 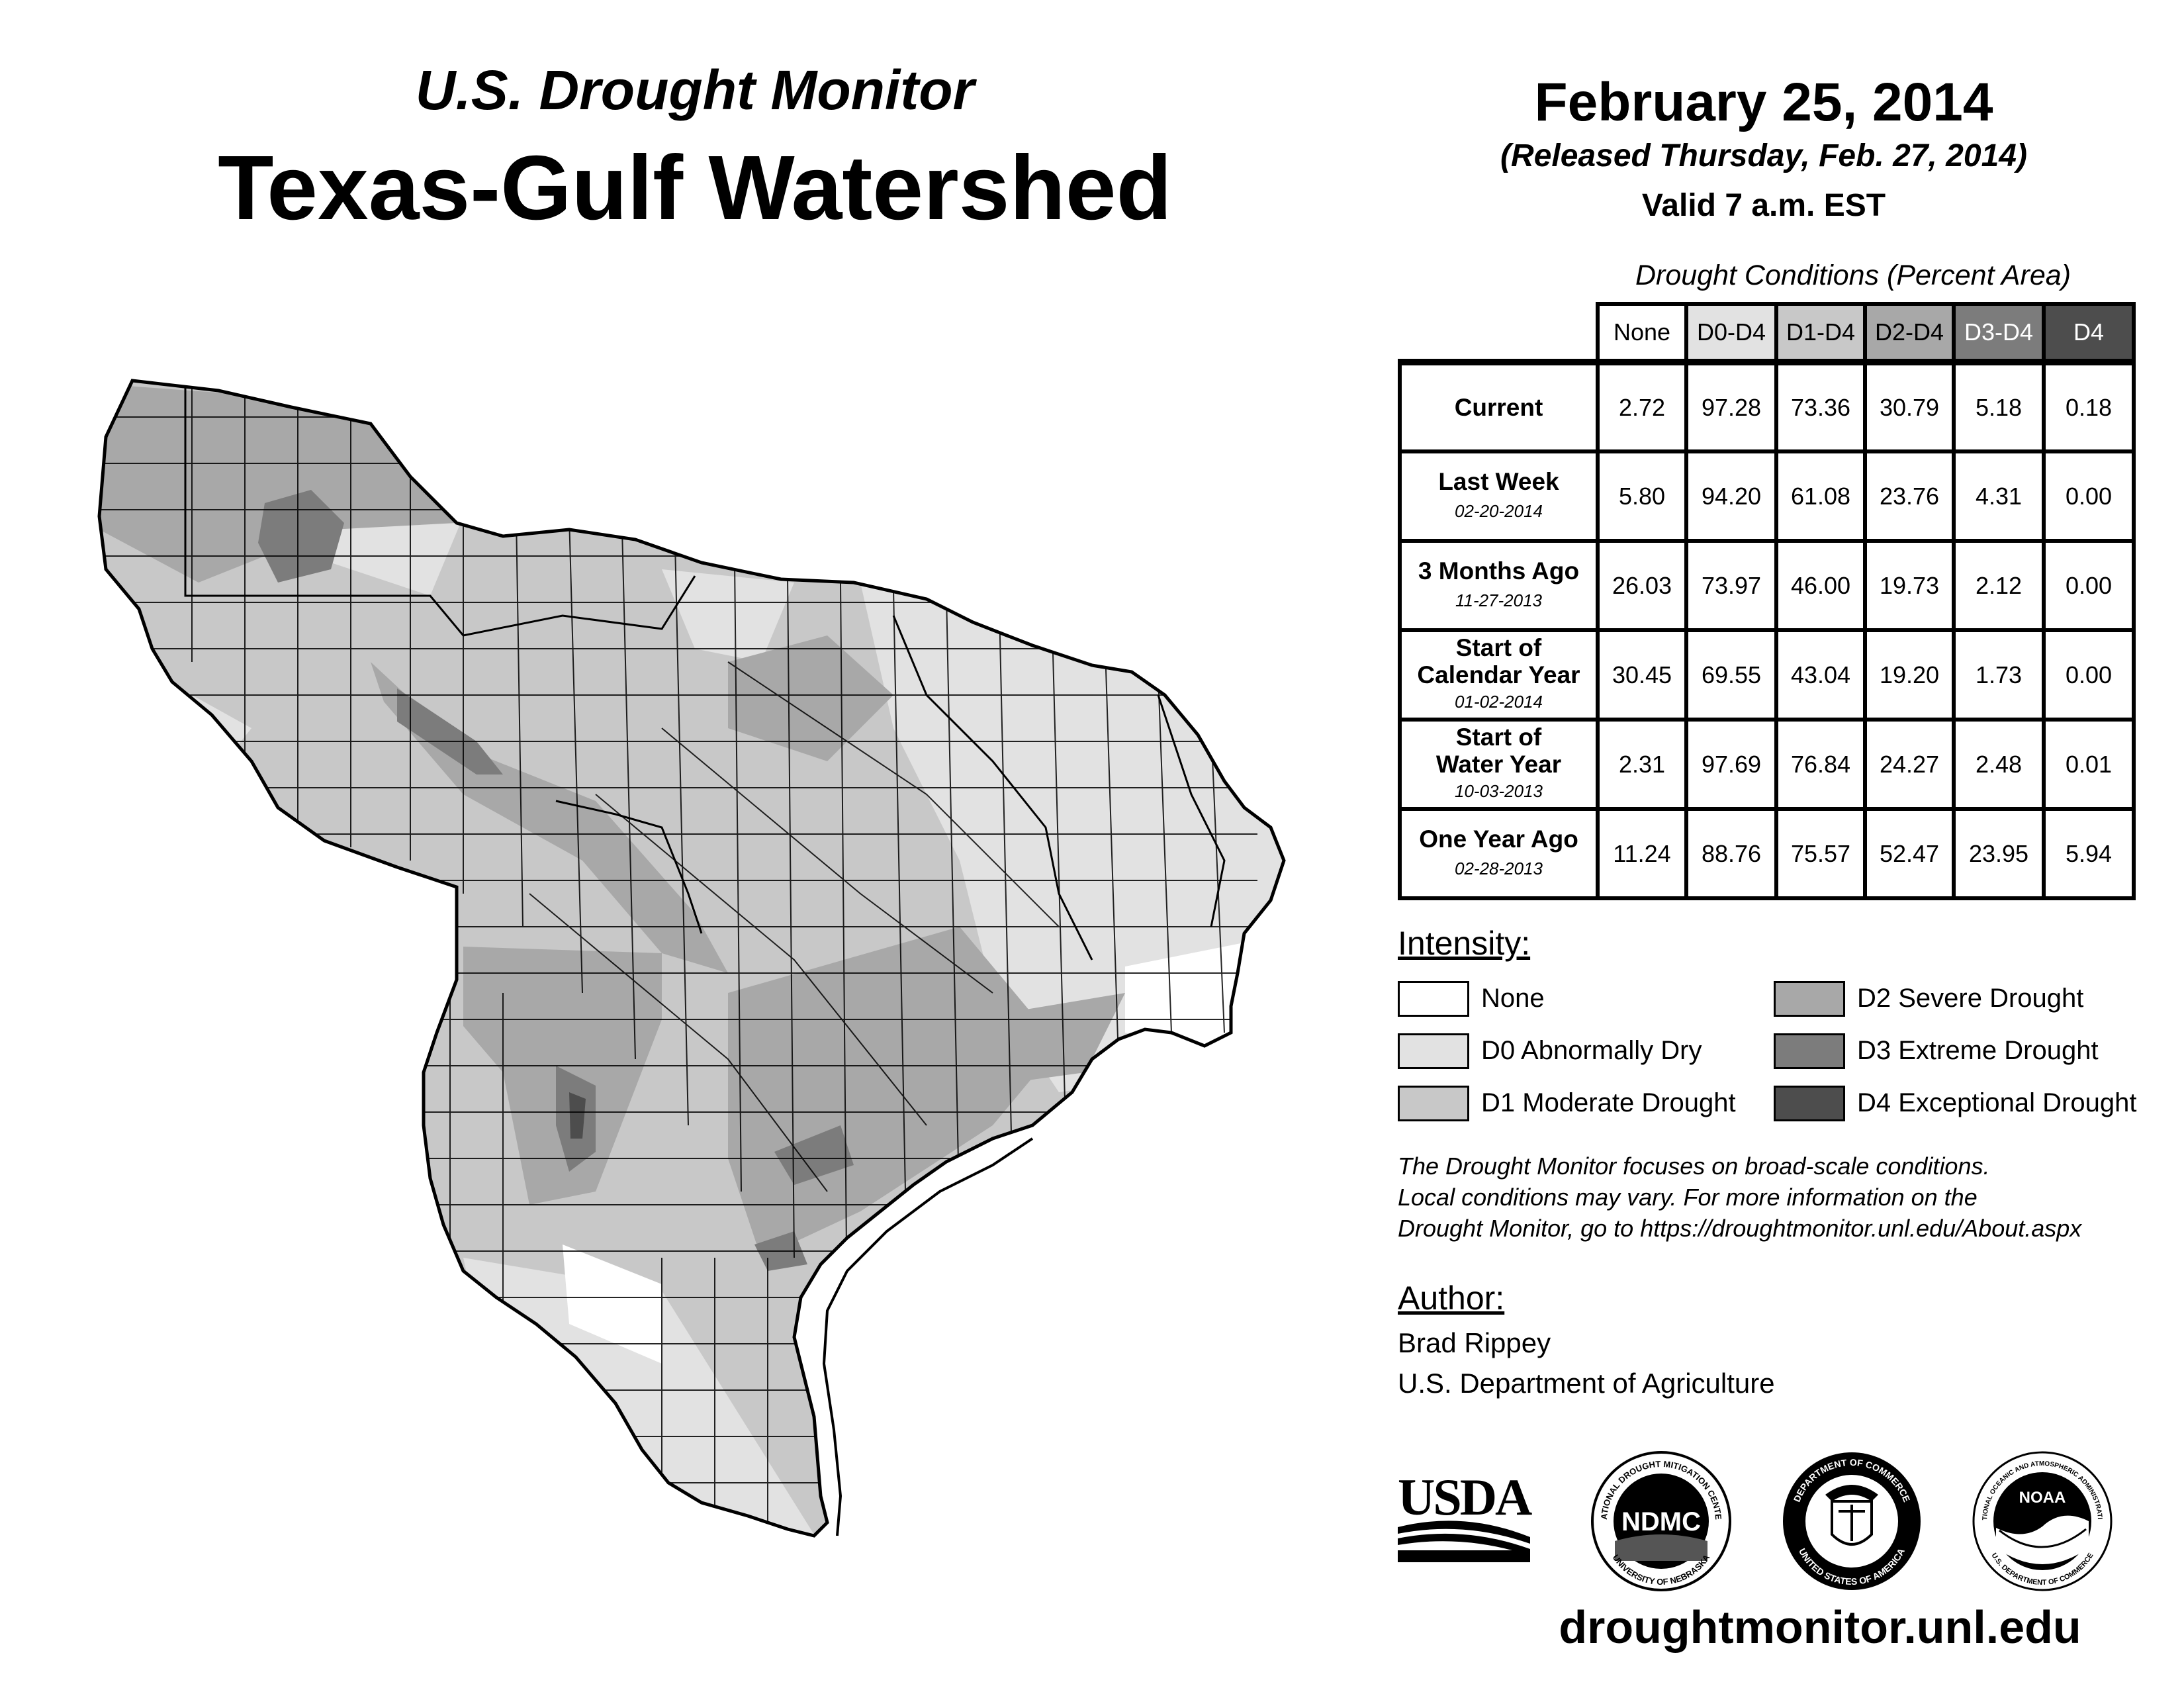 What do you see at coordinates (1731, 585) in the screenshot?
I see `table-cell: 73.97` at bounding box center [1731, 585].